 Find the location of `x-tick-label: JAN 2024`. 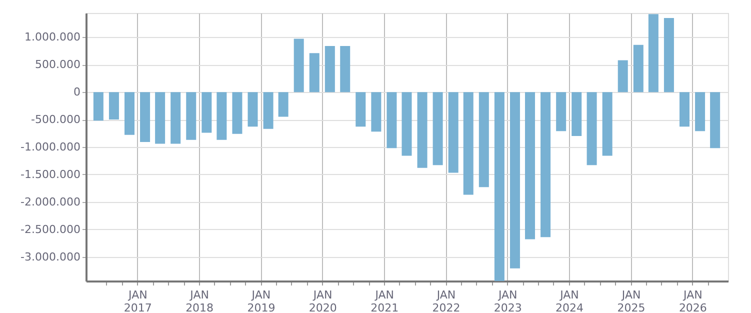

x-tick-label: JAN 2024 is located at coordinates (570, 300).